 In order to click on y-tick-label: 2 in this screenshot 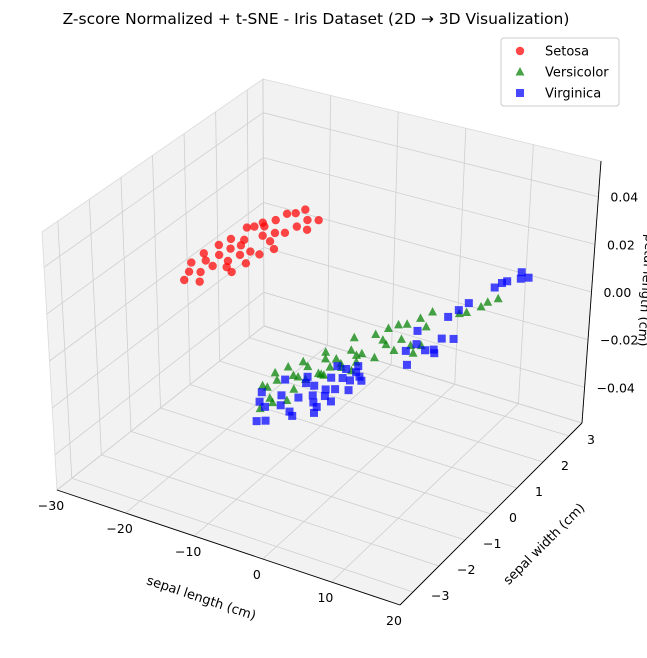, I will do `click(565, 465)`.